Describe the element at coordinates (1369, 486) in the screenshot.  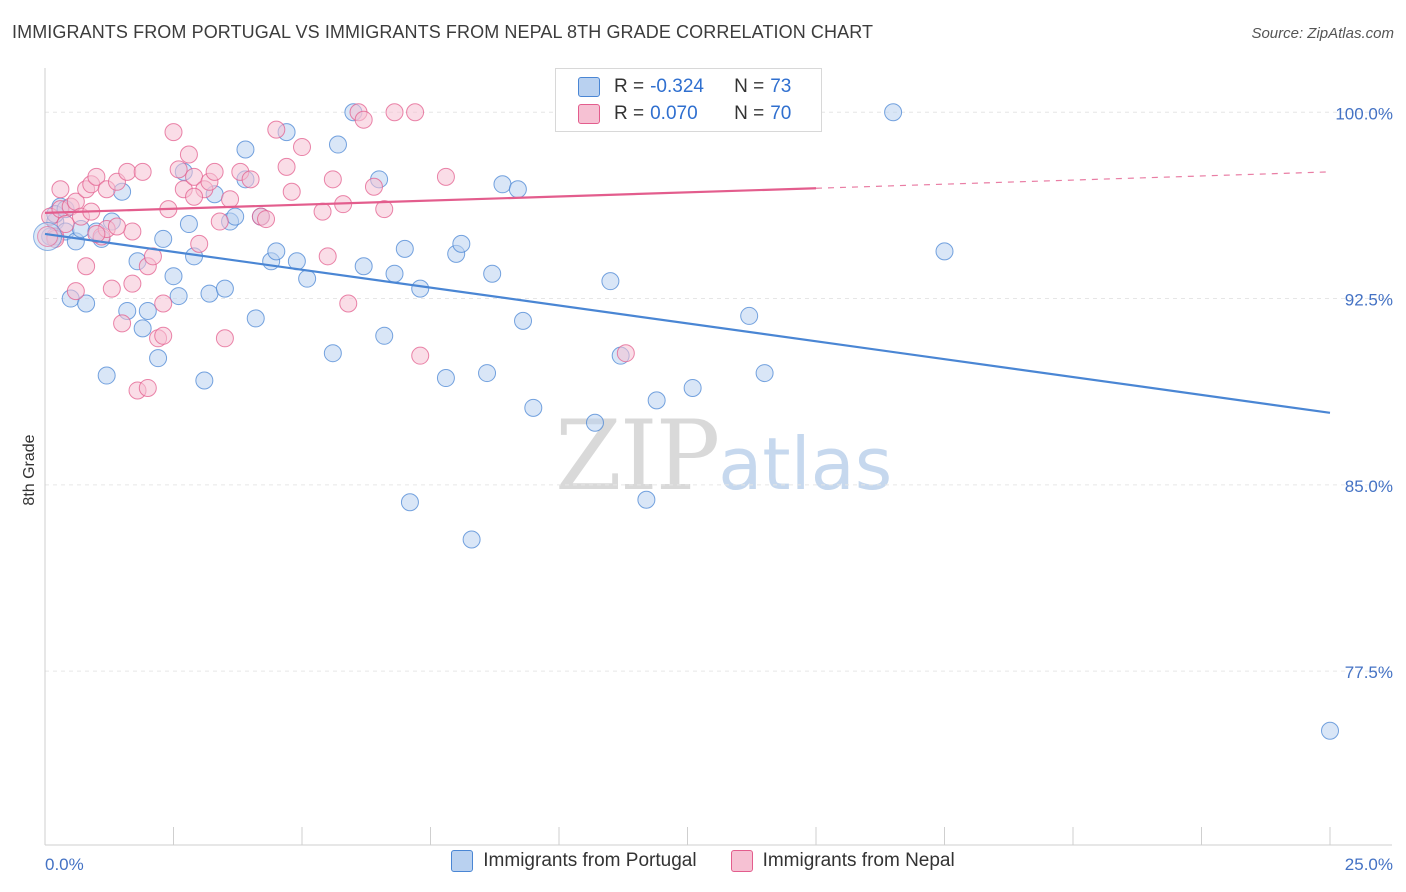
I see `y-tick-label: 85.0%` at that location.